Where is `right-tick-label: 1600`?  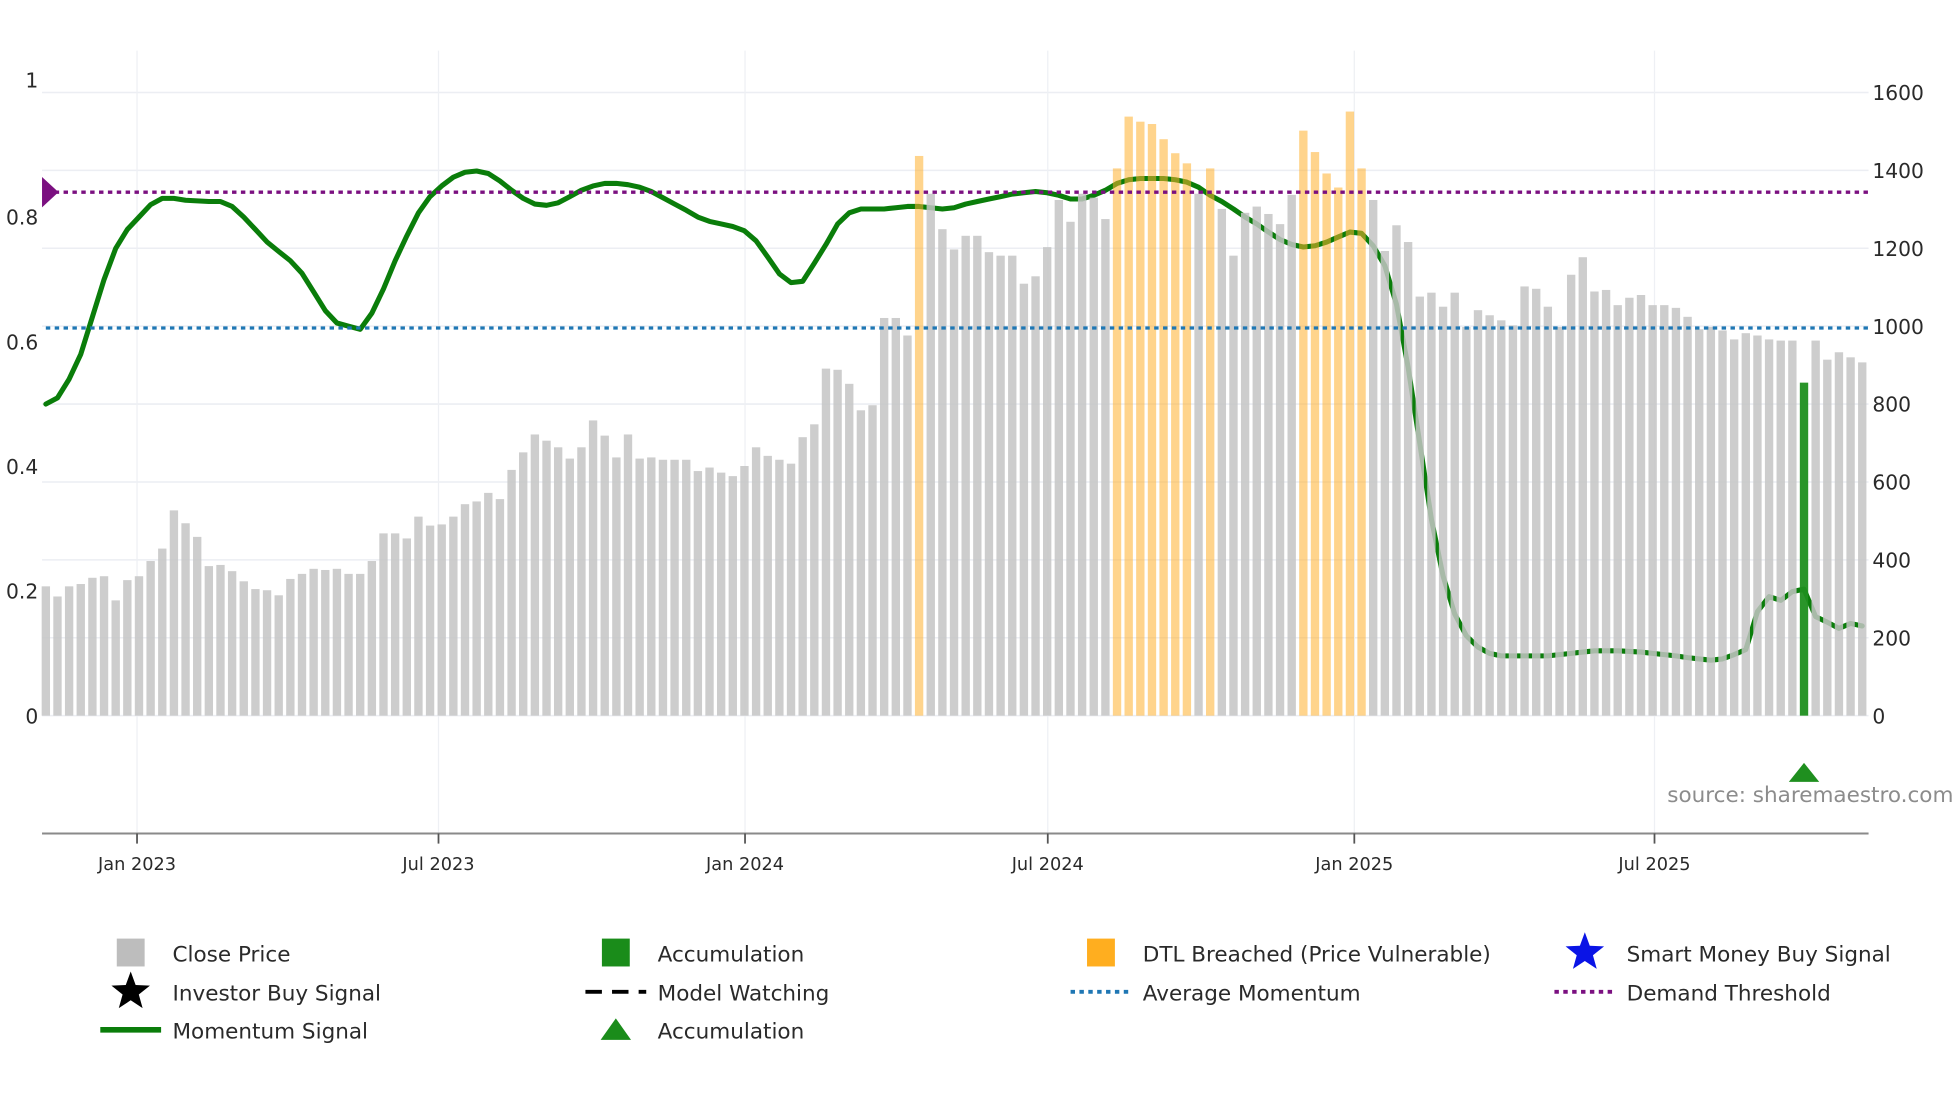 right-tick-label: 1600 is located at coordinates (1898, 93).